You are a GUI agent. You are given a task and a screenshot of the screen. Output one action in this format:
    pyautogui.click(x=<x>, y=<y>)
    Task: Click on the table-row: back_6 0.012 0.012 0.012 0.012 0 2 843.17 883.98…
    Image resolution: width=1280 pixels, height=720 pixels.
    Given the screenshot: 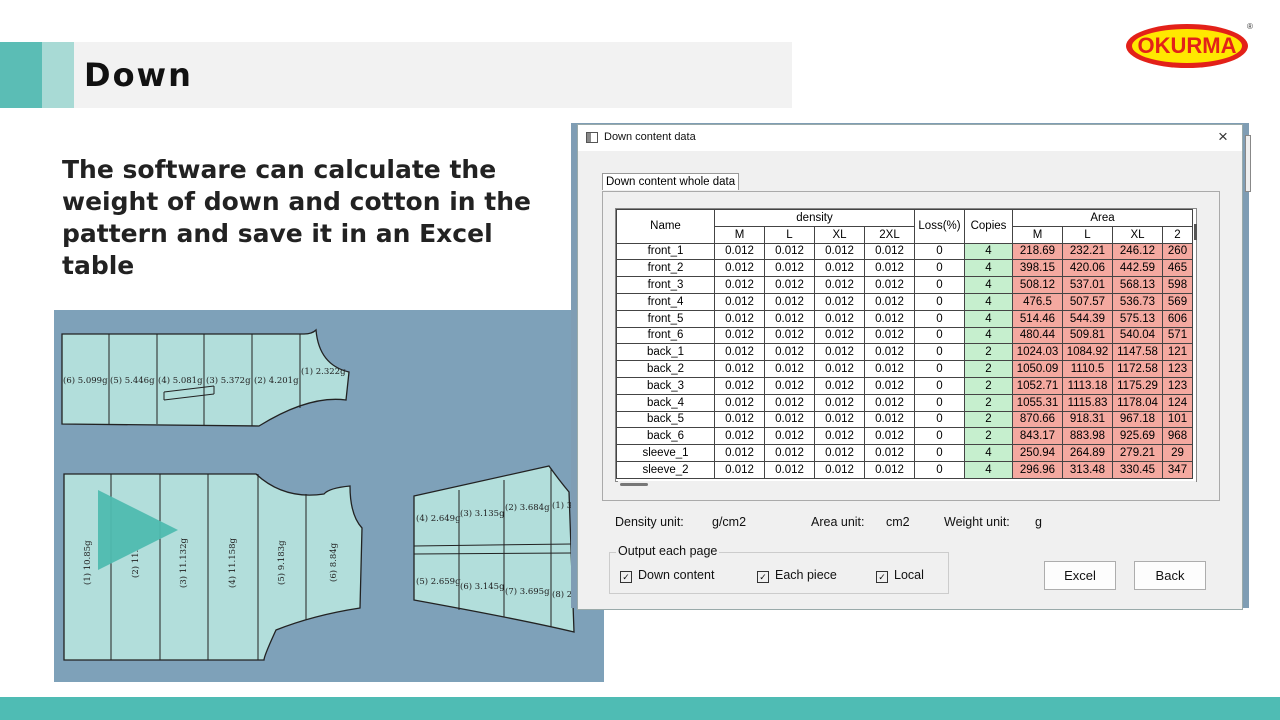 What is the action you would take?
    pyautogui.click(x=904, y=436)
    